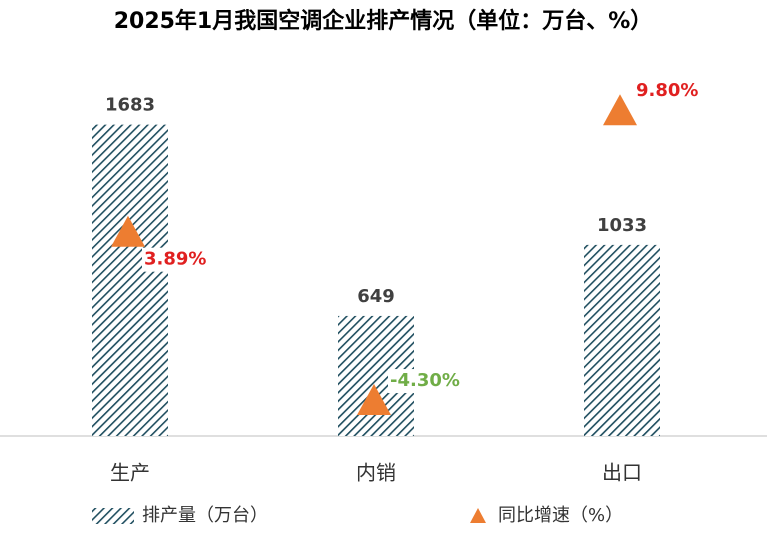 Image resolution: width=767 pixels, height=551 pixels. Describe the element at coordinates (622, 473) in the screenshot. I see `x-tick-label: 出口` at that location.